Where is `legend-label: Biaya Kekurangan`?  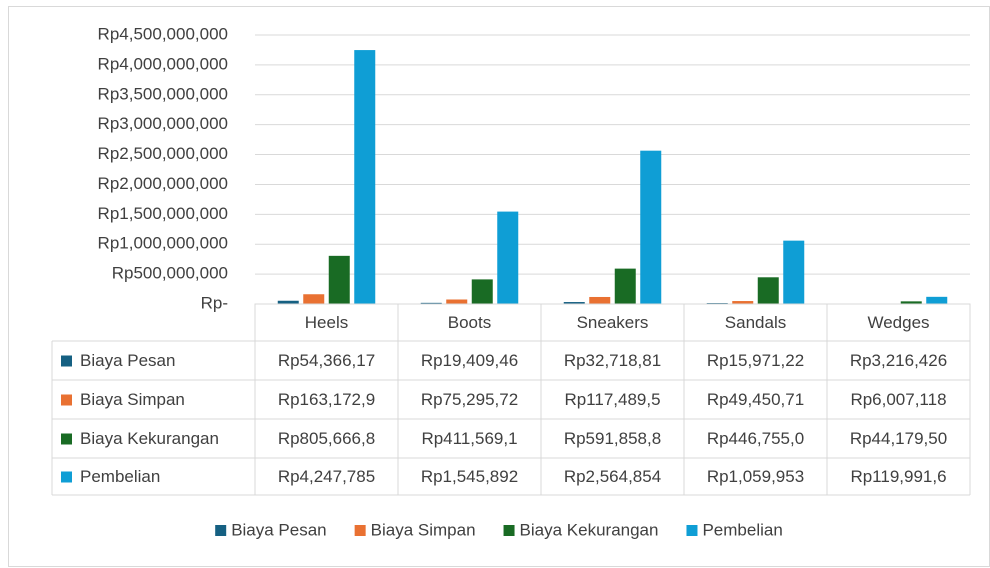
legend-label: Biaya Kekurangan is located at coordinates (589, 529).